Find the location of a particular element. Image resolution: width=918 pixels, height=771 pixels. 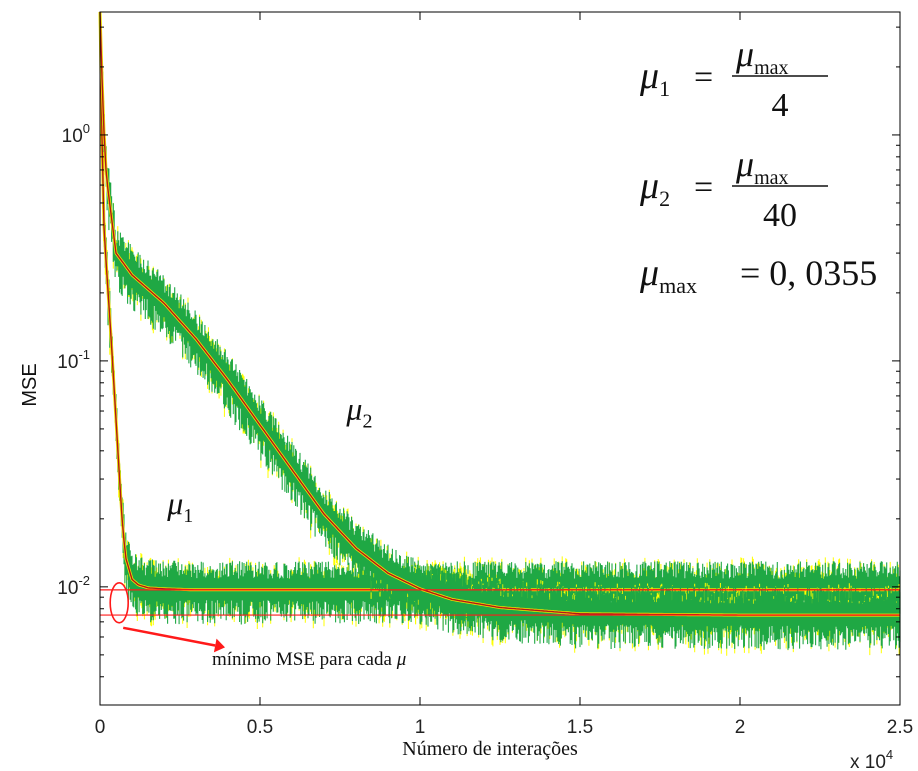

x-tick-label: 0.5 is located at coordinates (260, 727).